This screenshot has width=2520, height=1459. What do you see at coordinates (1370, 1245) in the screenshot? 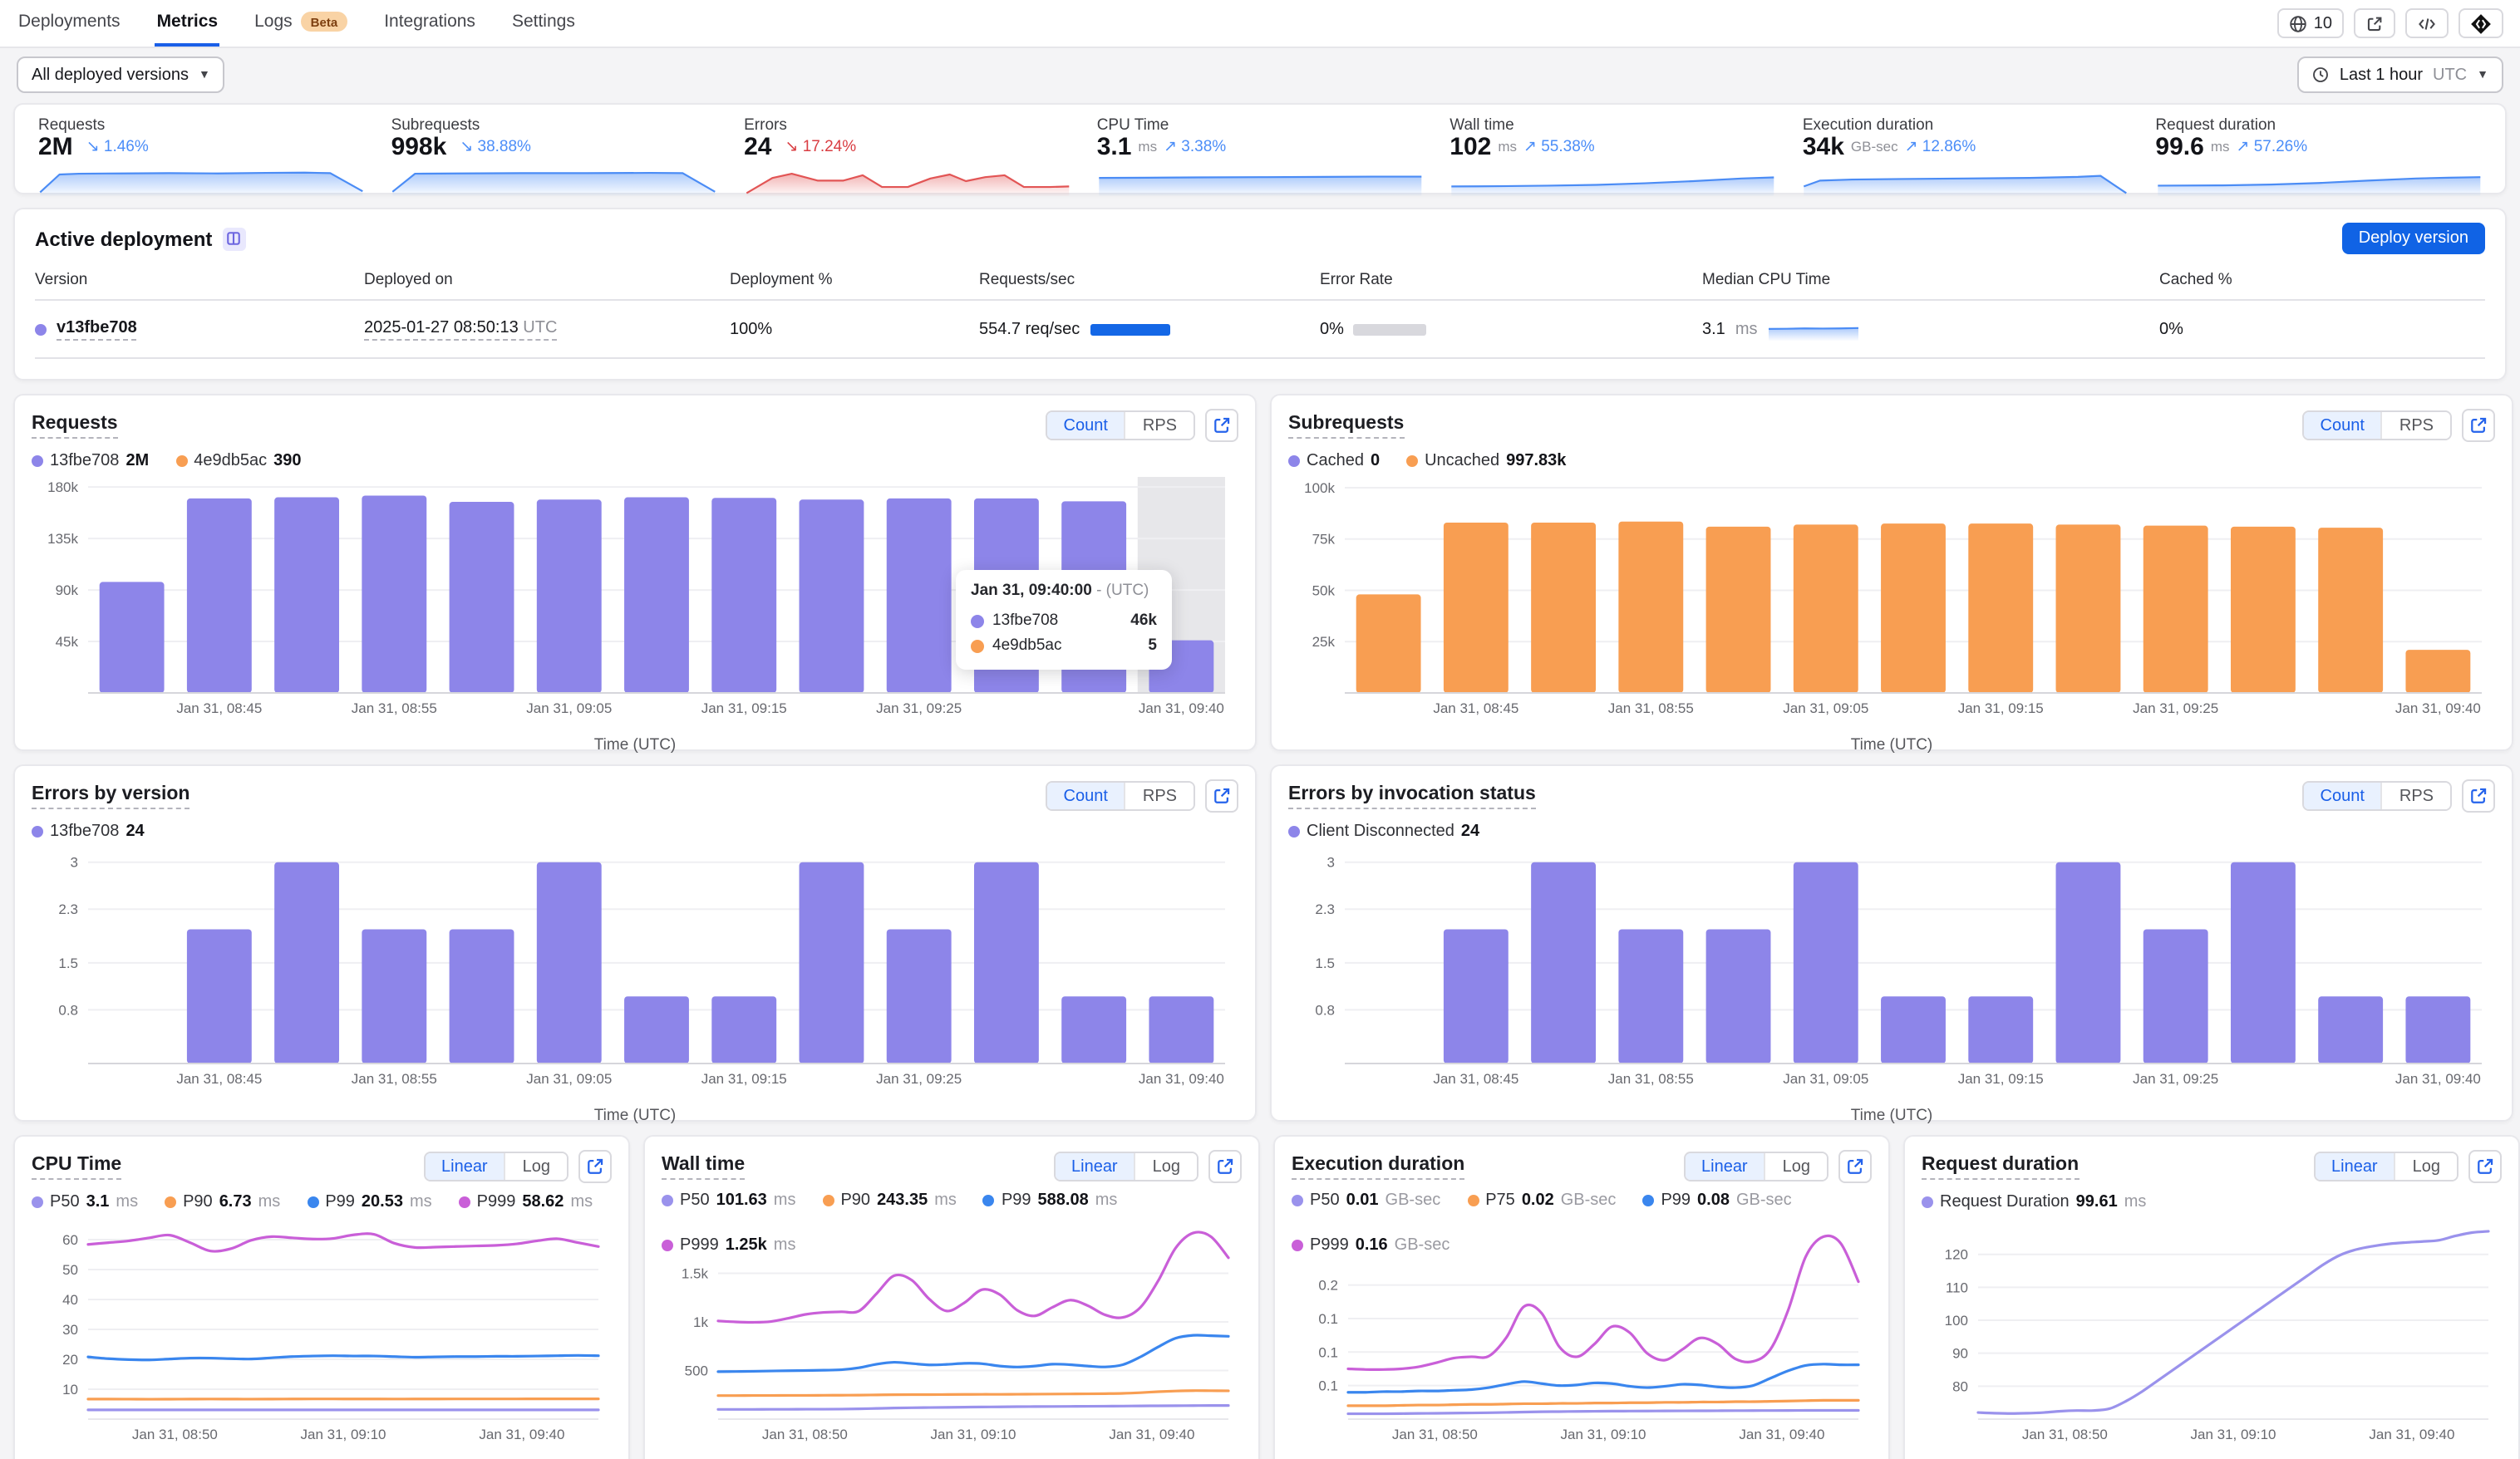
I see `legend-item: P999 0.16 GB-sec` at bounding box center [1370, 1245].